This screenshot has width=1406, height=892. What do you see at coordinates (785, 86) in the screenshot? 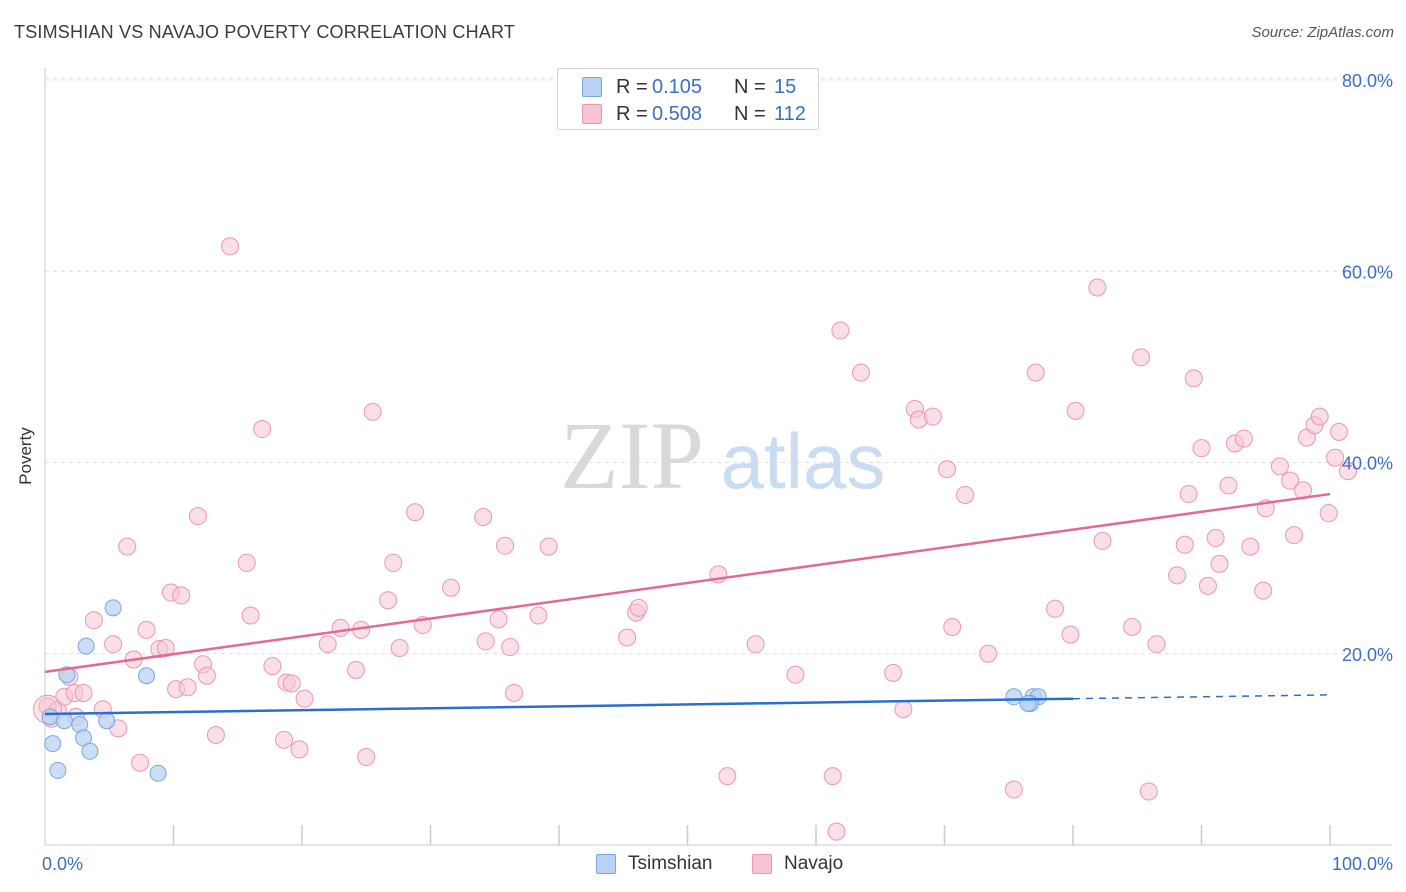
I see `legend-n-value: 15` at bounding box center [785, 86].